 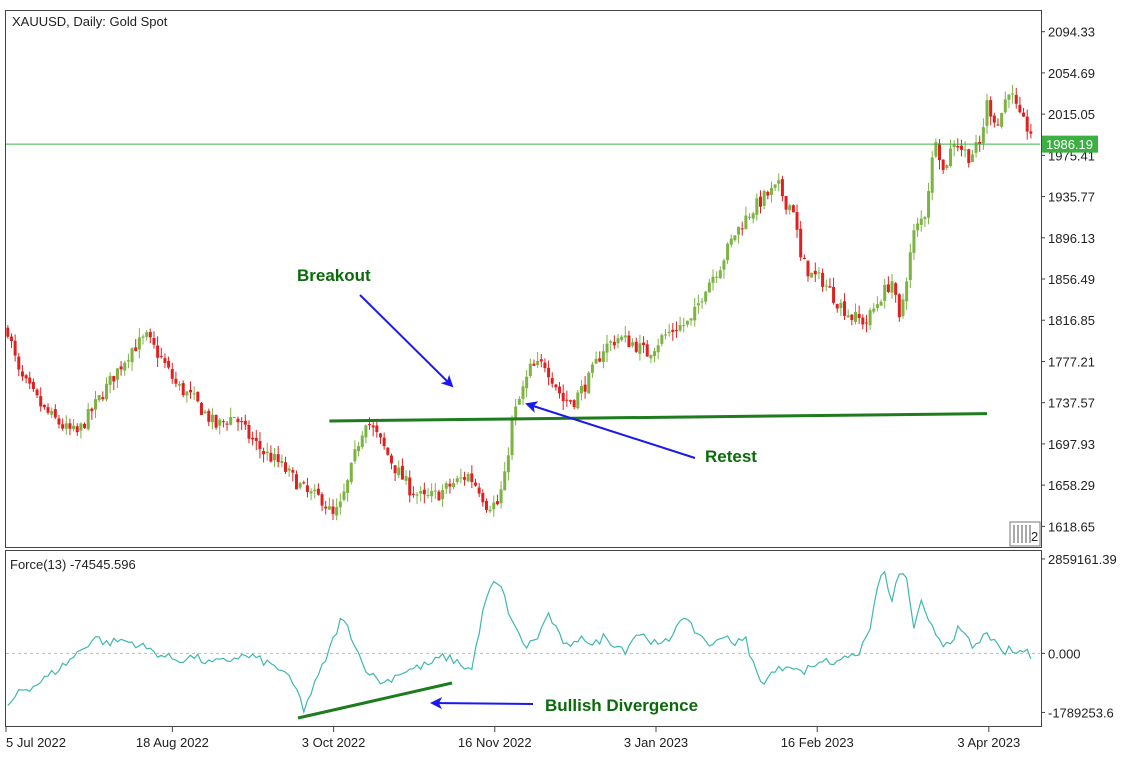 I want to click on scroll-marker-icon: 2, so click(x=1025, y=534).